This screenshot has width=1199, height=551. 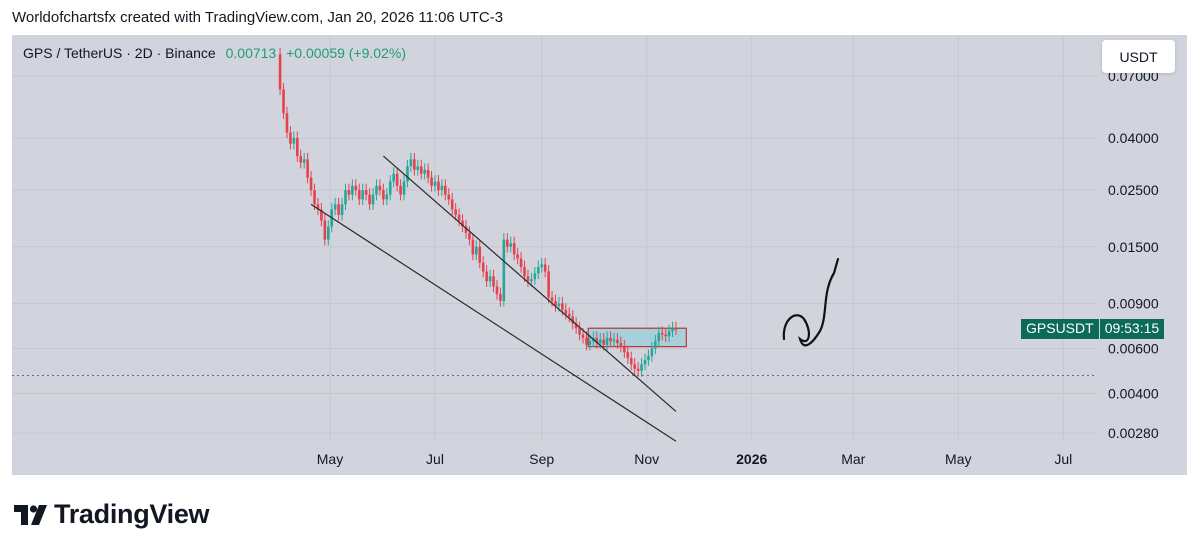 What do you see at coordinates (132, 514) in the screenshot?
I see `brand-name: TradingView` at bounding box center [132, 514].